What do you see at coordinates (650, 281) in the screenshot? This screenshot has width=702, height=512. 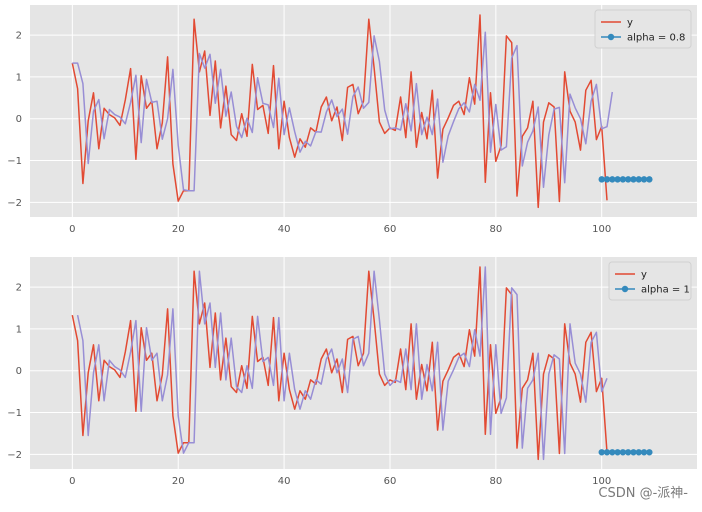 I see `legend: y alpha = 1` at bounding box center [650, 281].